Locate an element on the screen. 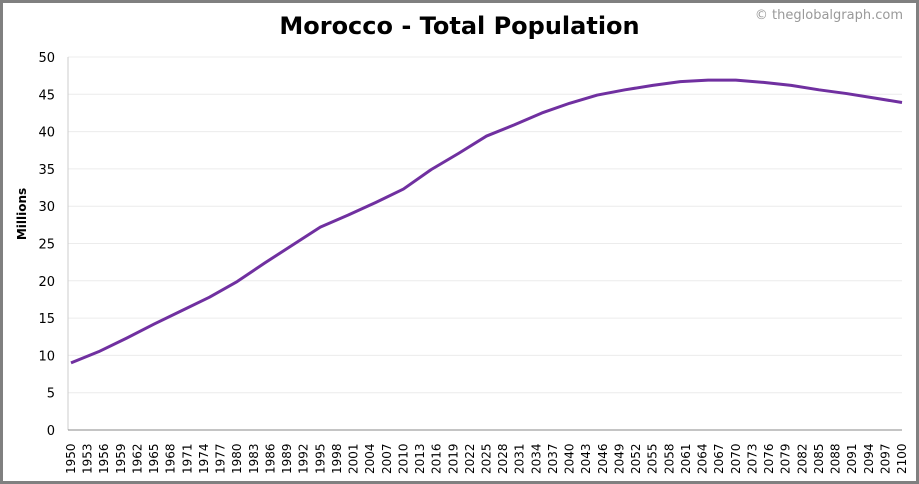 The image size is (919, 484). y-axis-label: Millions is located at coordinates (22, 214).